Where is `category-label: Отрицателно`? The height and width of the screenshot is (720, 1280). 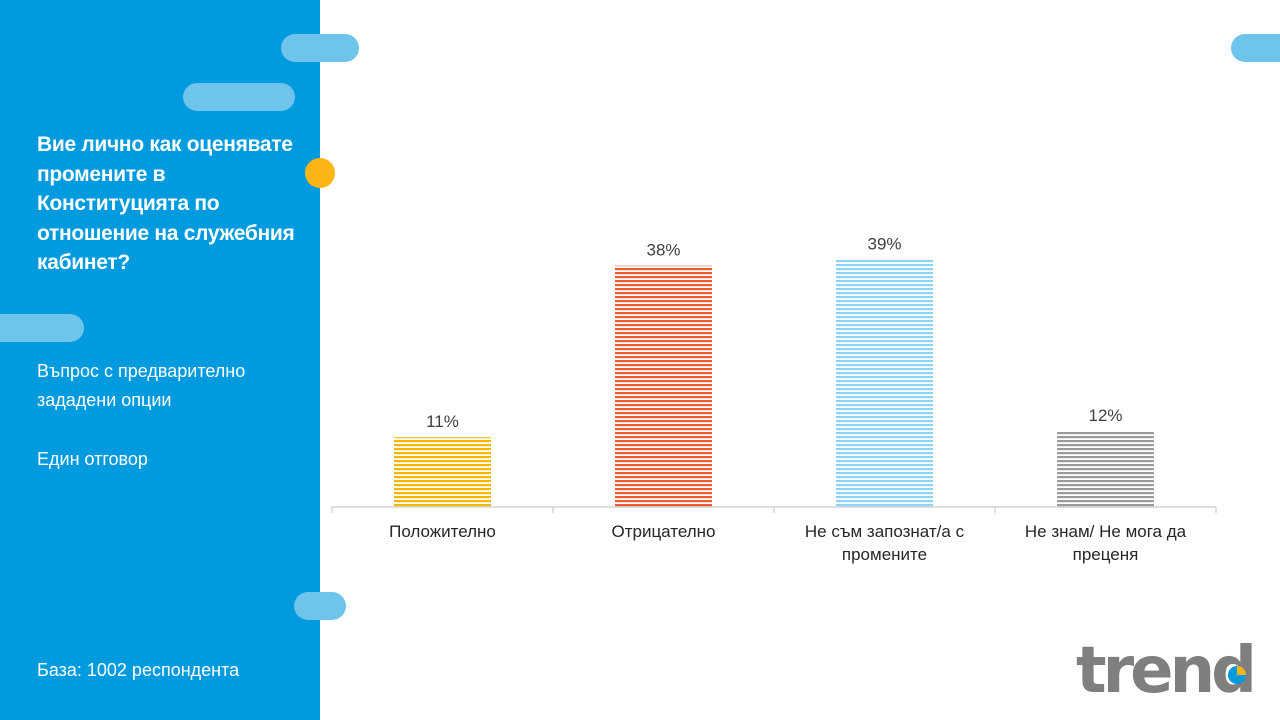 category-label: Отрицателно is located at coordinates (663, 531).